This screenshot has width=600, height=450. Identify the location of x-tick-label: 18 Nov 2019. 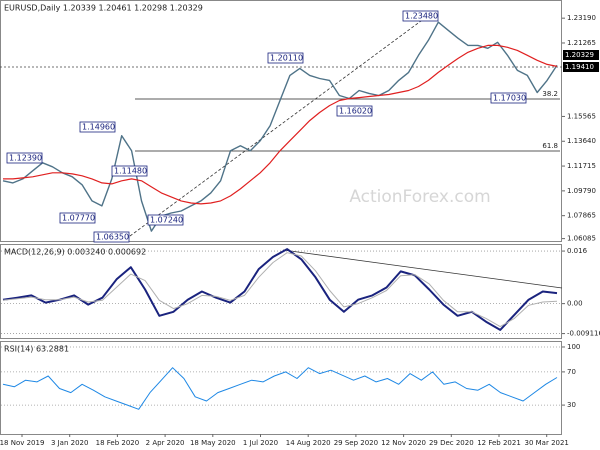
(22, 443).